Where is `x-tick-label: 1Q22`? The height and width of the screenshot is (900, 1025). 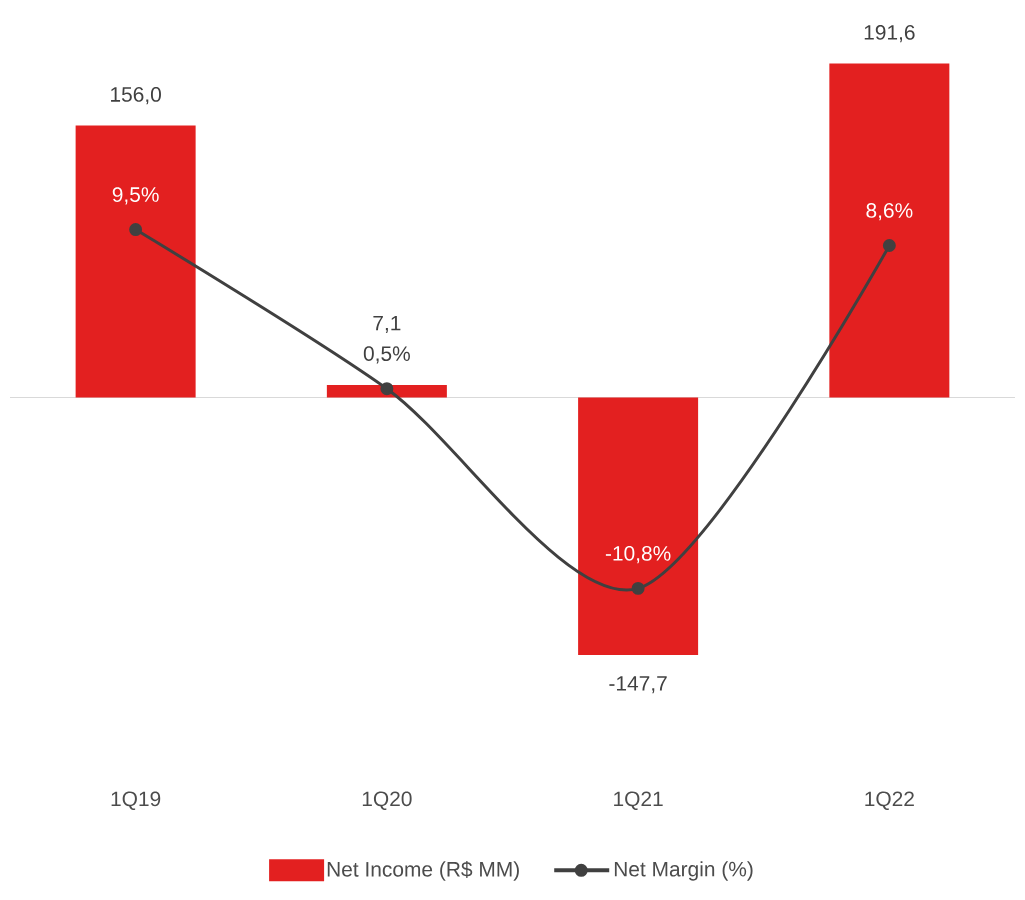
x-tick-label: 1Q22 is located at coordinates (889, 800).